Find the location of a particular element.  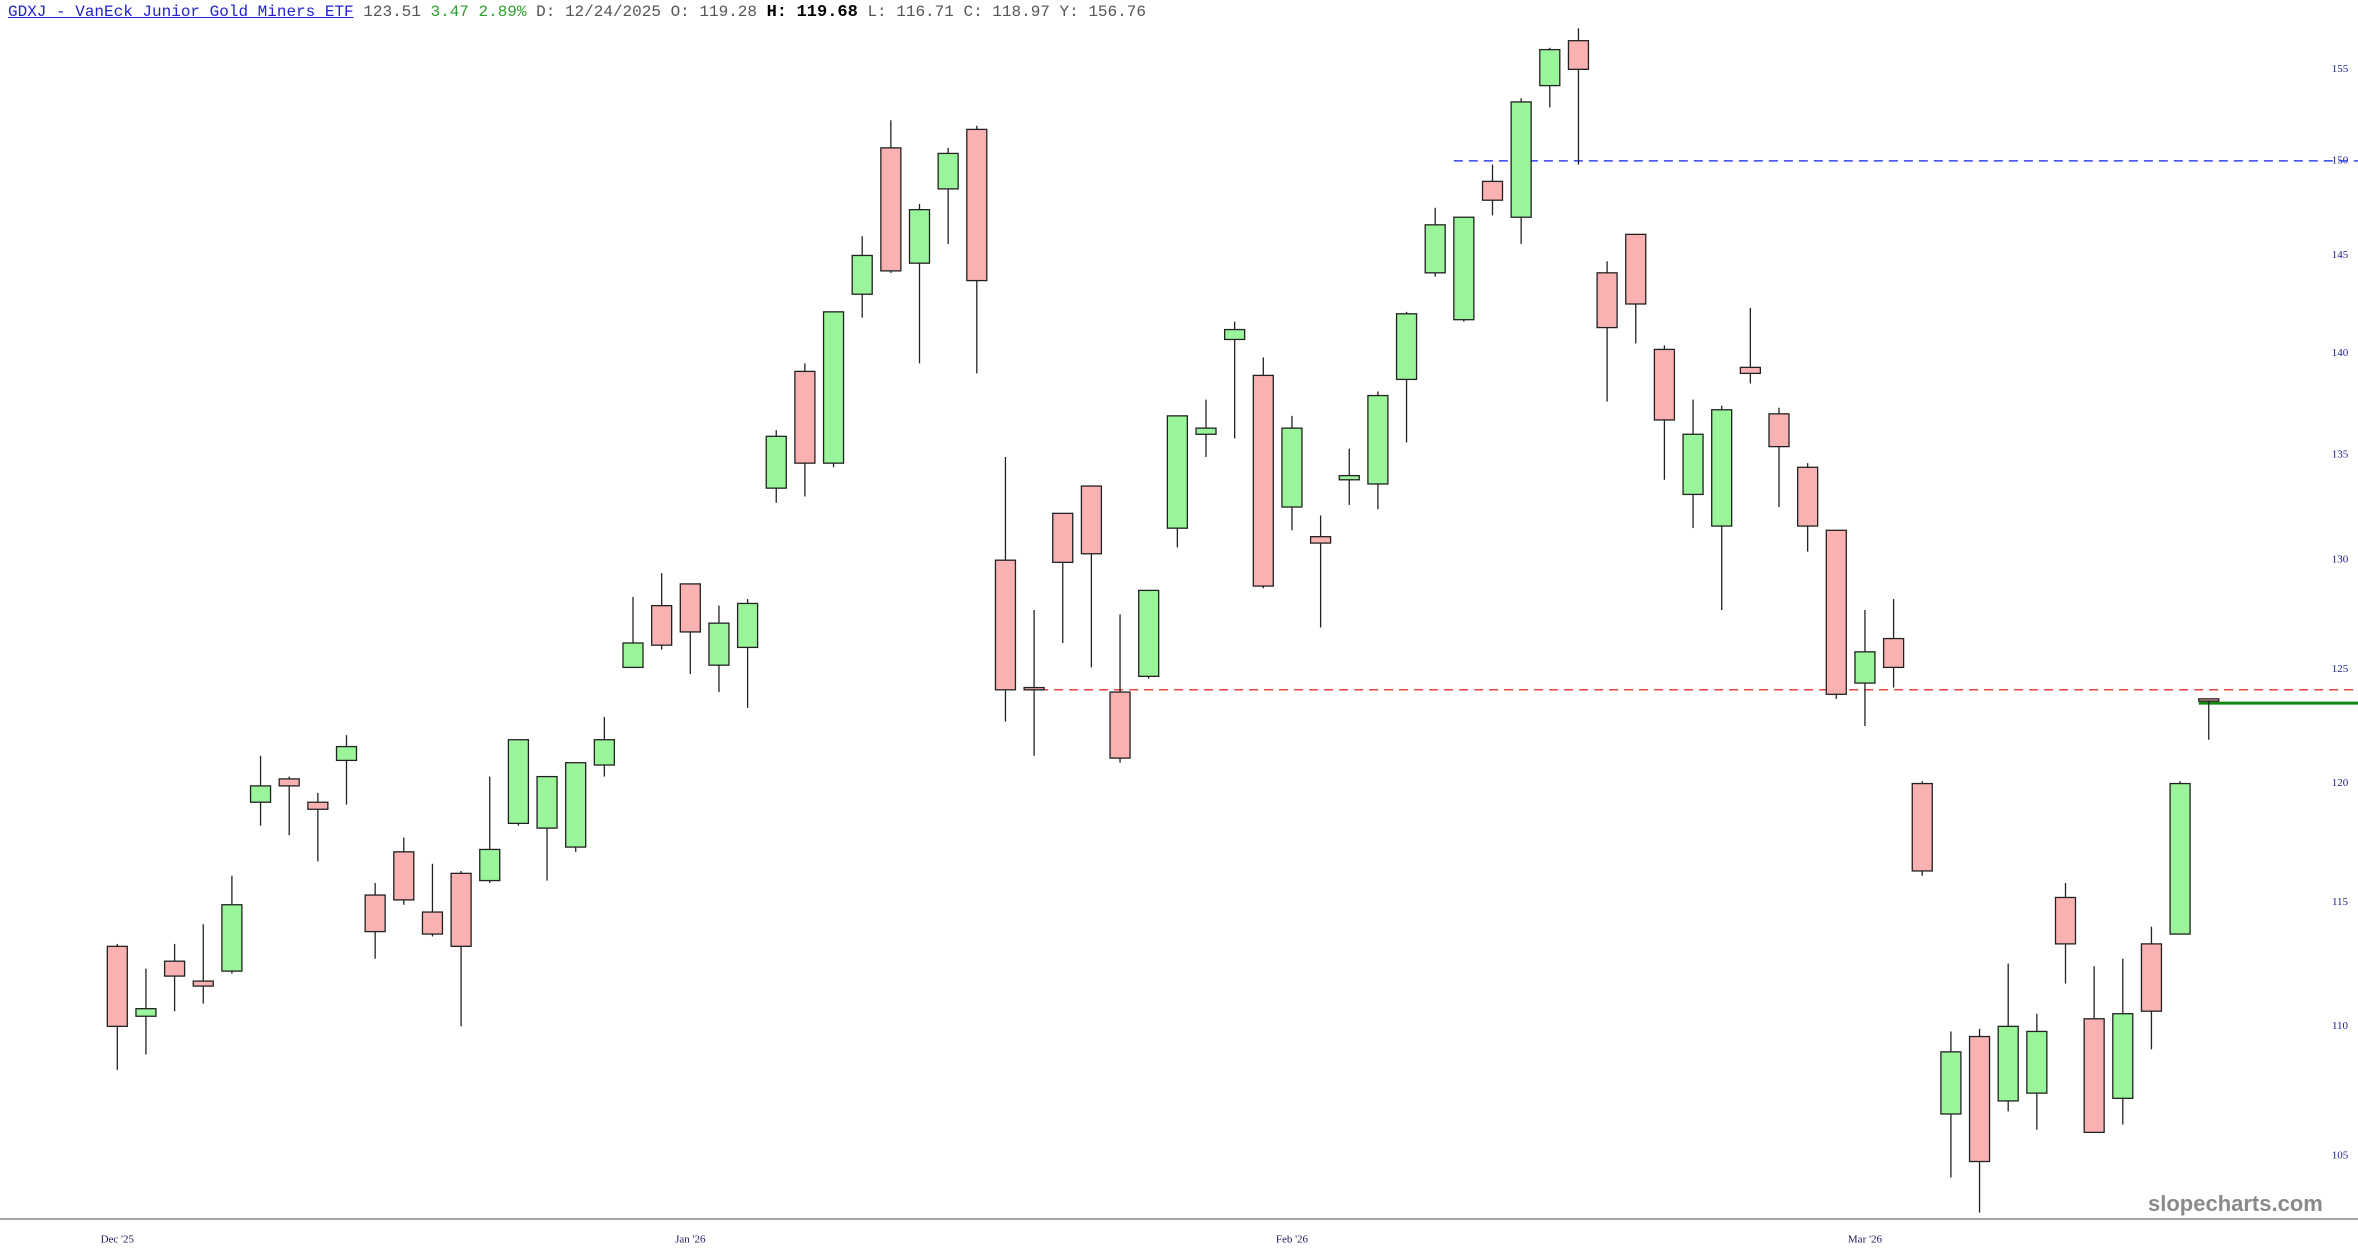

x-tick-label: Feb '26 is located at coordinates (1292, 1240).